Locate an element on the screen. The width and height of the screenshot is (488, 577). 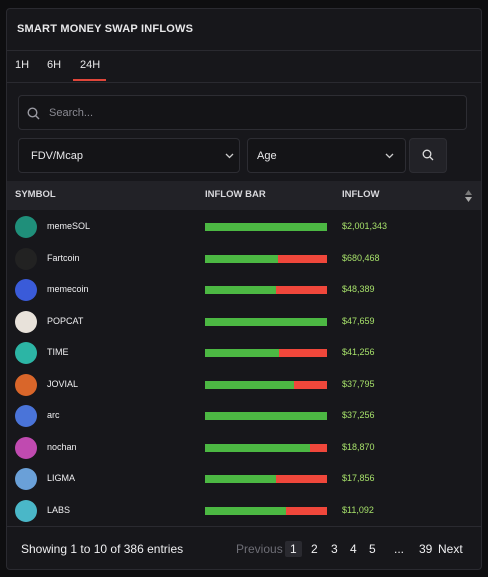
inflow: $11,092 is located at coordinates (358, 509).